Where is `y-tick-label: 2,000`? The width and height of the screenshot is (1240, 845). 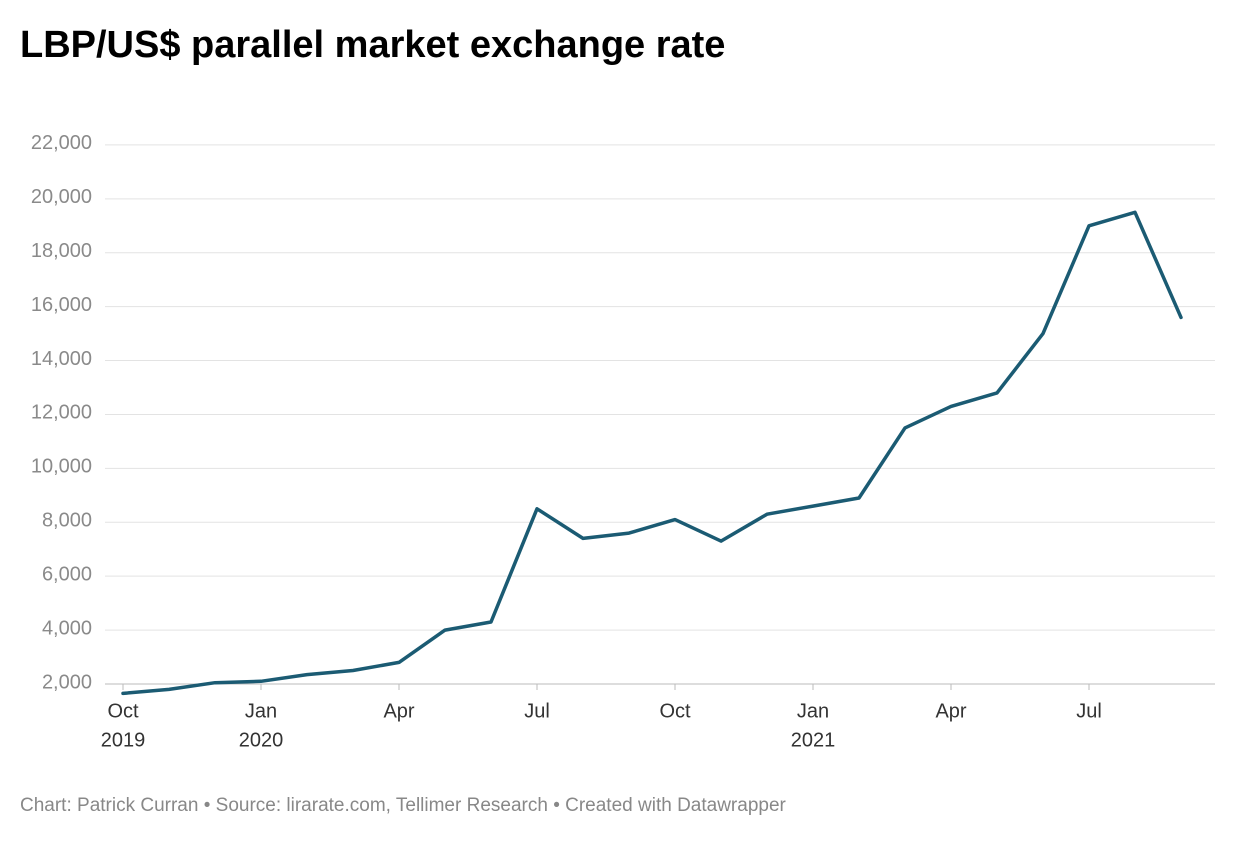
y-tick-label: 2,000 is located at coordinates (67, 682).